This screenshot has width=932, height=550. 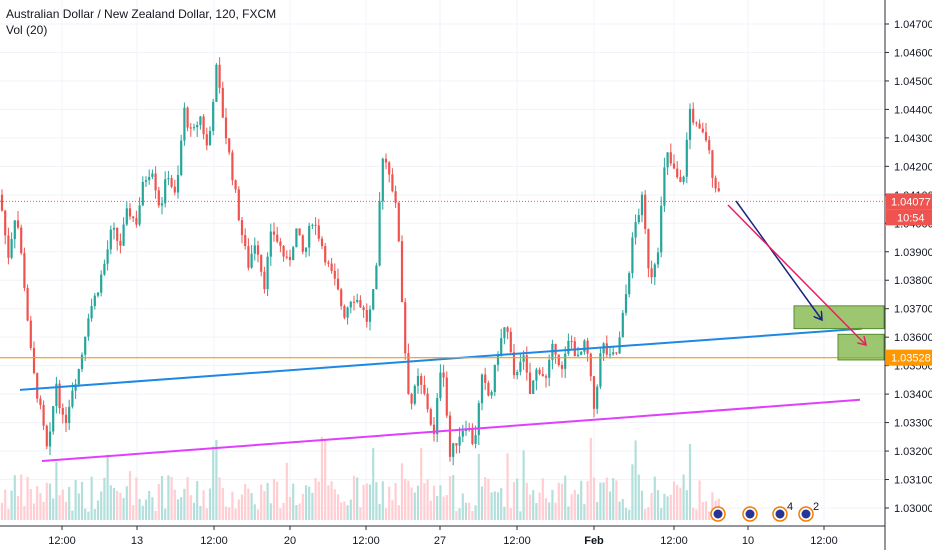 What do you see at coordinates (594, 541) in the screenshot?
I see `time-tick-label: Feb` at bounding box center [594, 541].